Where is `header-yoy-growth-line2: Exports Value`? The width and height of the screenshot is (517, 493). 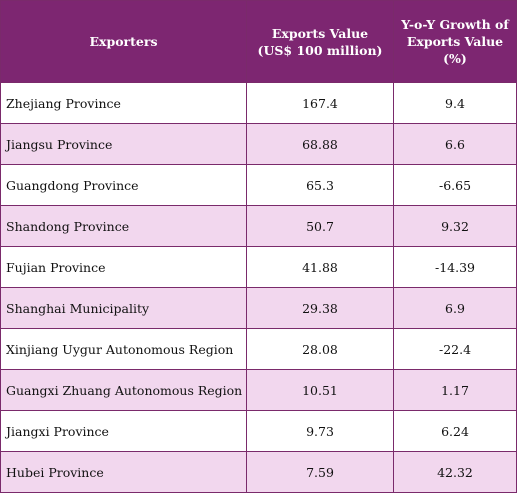
header-yoy-growth-line2: Exports Value is located at coordinates (455, 41).